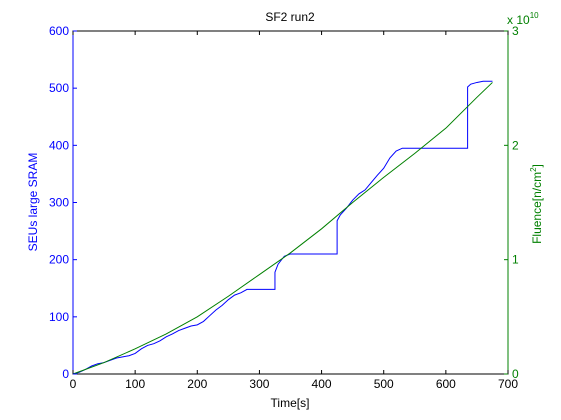 This screenshot has width=561, height=420. I want to click on y2-axis-label-end: ], so click(537, 165).